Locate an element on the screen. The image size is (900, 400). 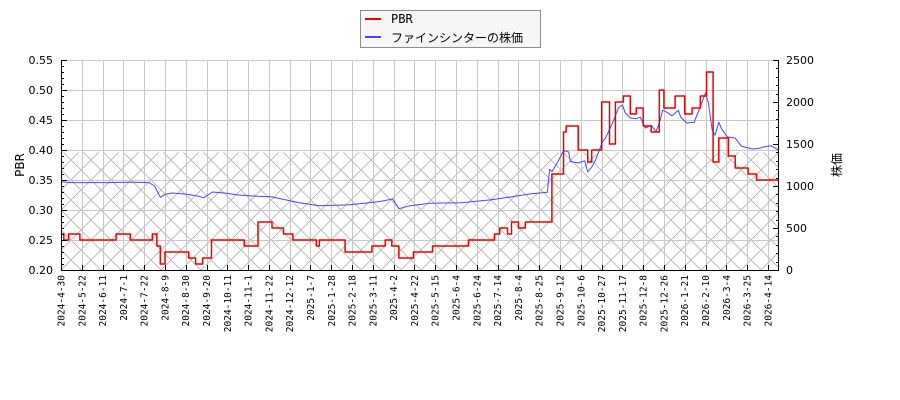
legend-item-stock-price: ファインシンターの株価 is located at coordinates (444, 37).